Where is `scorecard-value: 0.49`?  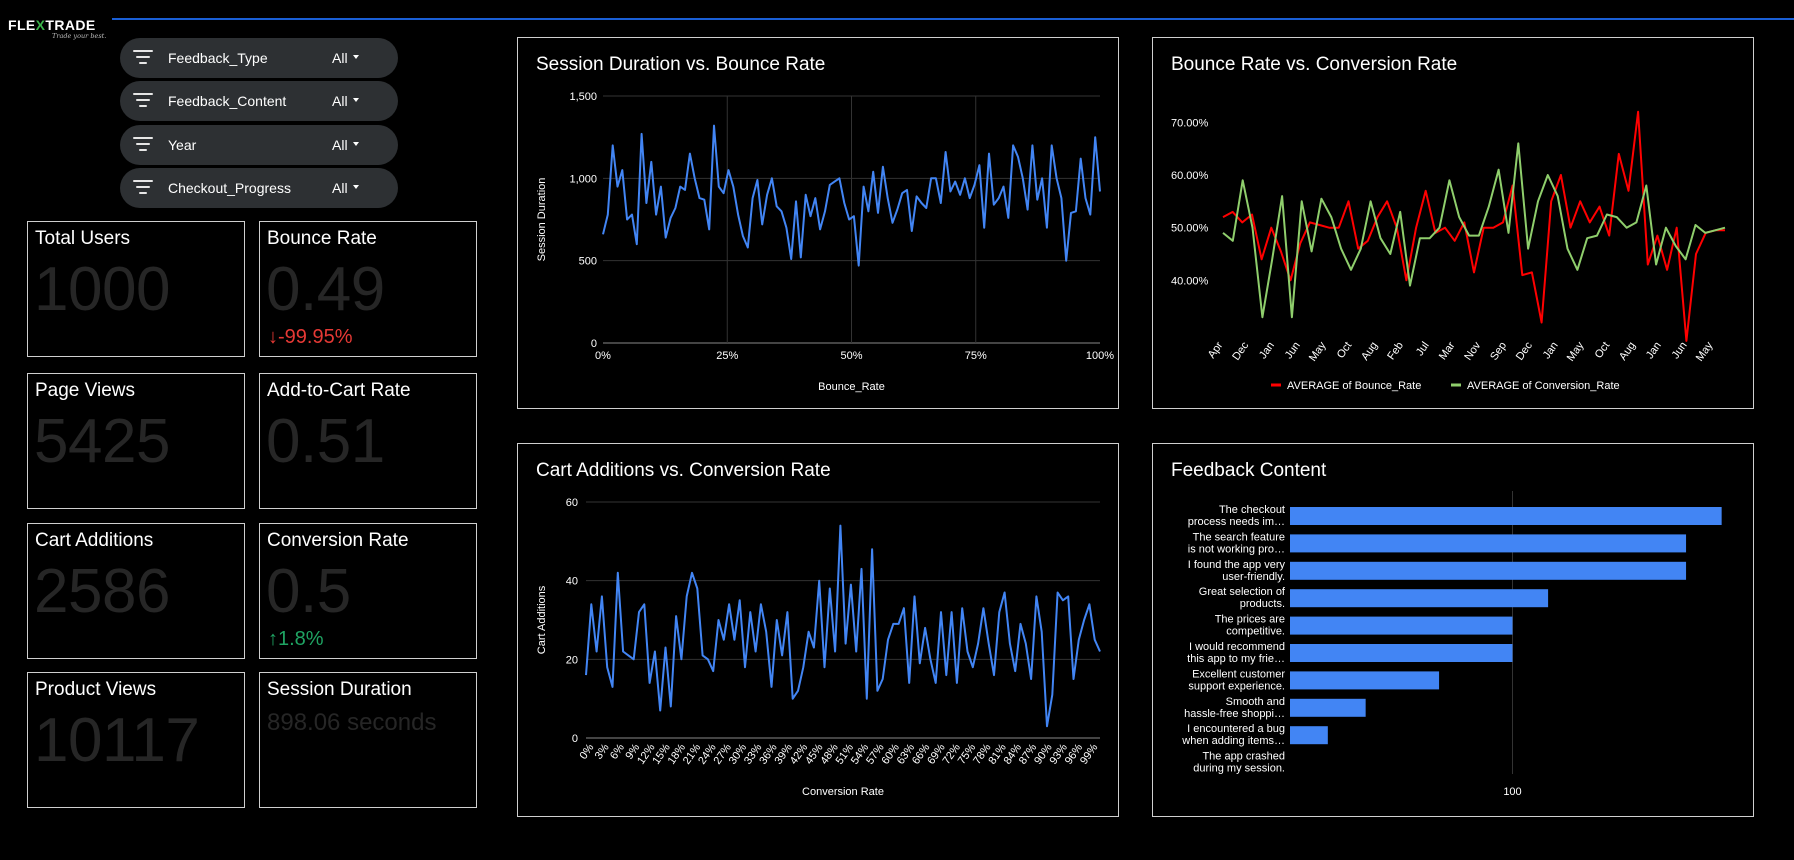
scorecard-value: 0.49 is located at coordinates (325, 289).